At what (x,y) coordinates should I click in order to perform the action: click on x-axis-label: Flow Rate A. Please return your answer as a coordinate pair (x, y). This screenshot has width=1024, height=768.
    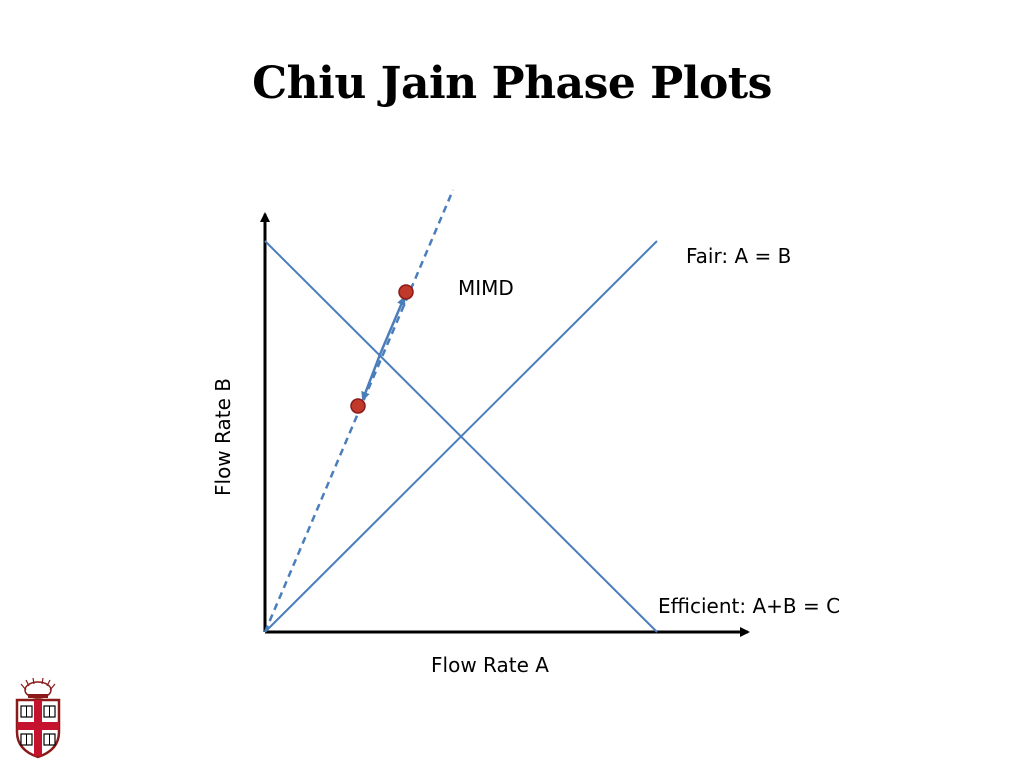
    Looking at the image, I should click on (490, 665).